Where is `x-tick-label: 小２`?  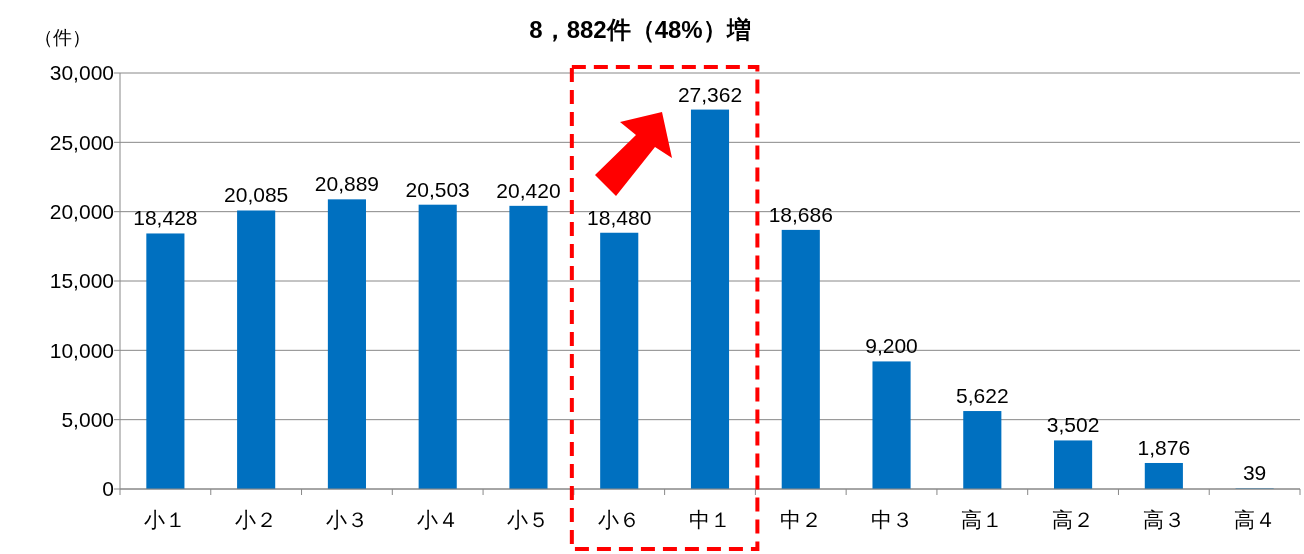 x-tick-label: 小２ is located at coordinates (256, 519).